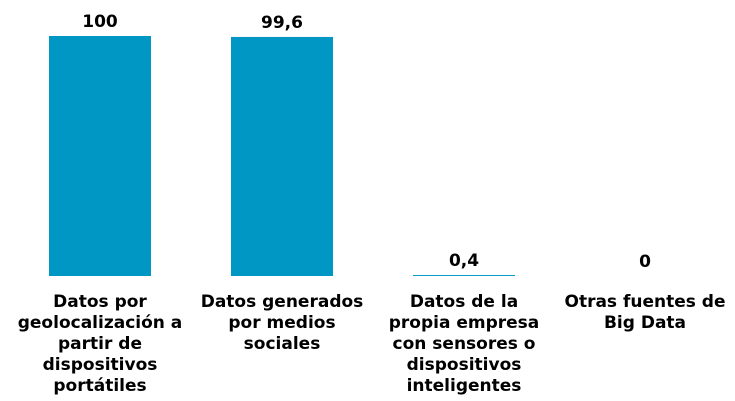 The height and width of the screenshot is (401, 735). Describe the element at coordinates (645, 323) in the screenshot. I see `category-label-line: Big Data` at that location.